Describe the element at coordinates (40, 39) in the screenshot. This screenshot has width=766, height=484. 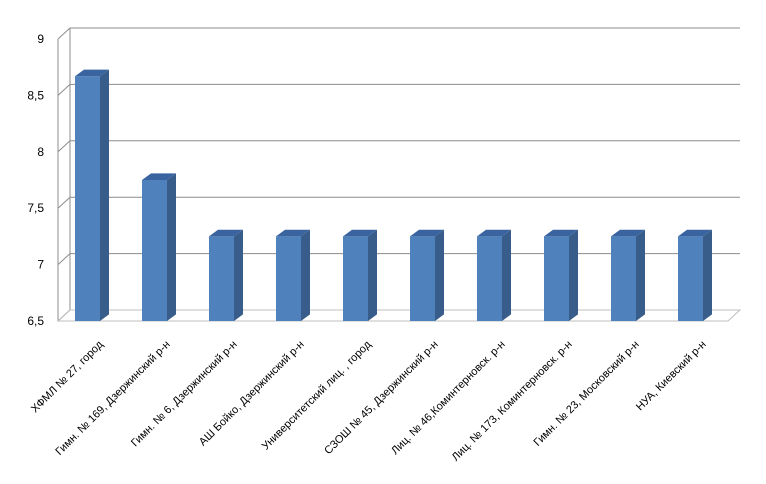
I see `y-tick-label: 9` at that location.